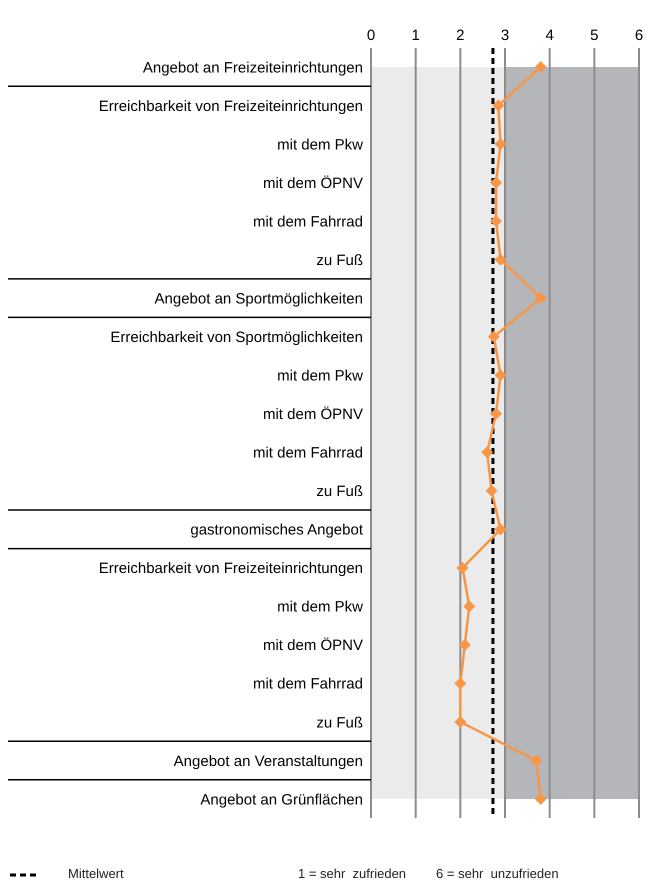 The width and height of the screenshot is (657, 891). What do you see at coordinates (236, 337) in the screenshot?
I see `y-tick-label: Erreichbarkeit von Sportmöglichkeiten` at bounding box center [236, 337].